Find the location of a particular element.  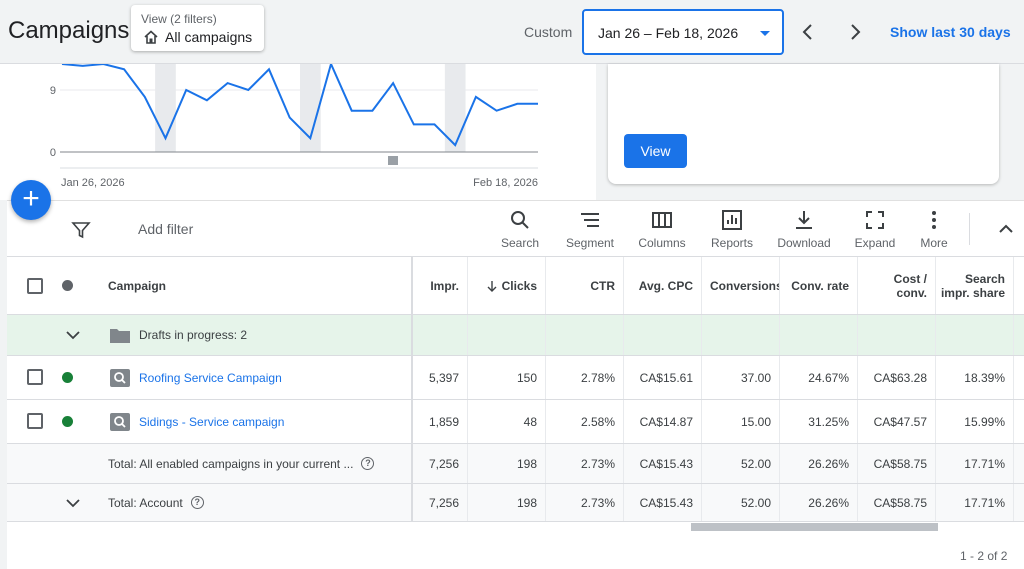

drafts-label: Drafts in progress: 2 is located at coordinates (275, 335).